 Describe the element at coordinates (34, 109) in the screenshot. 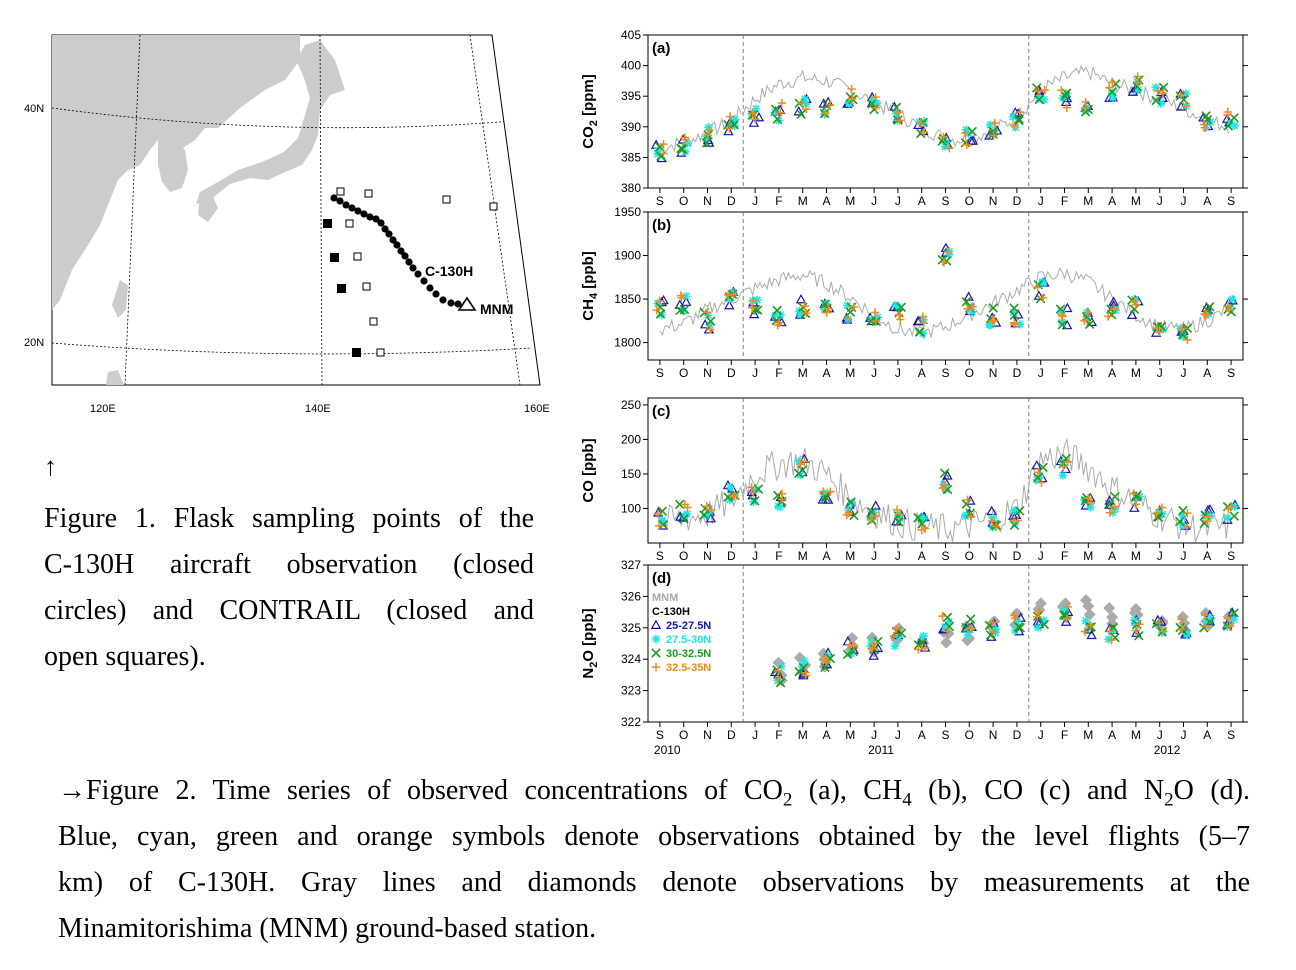

I see `lat-label-40n: 40N` at that location.